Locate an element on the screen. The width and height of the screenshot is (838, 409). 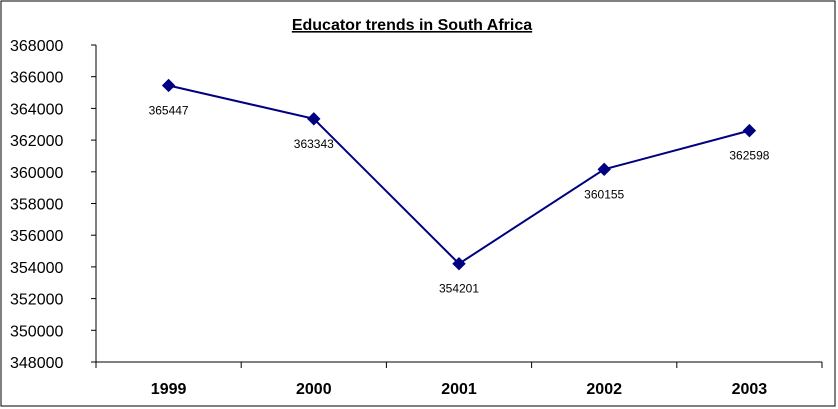
y-tick-label: 352000 is located at coordinates (36, 300).